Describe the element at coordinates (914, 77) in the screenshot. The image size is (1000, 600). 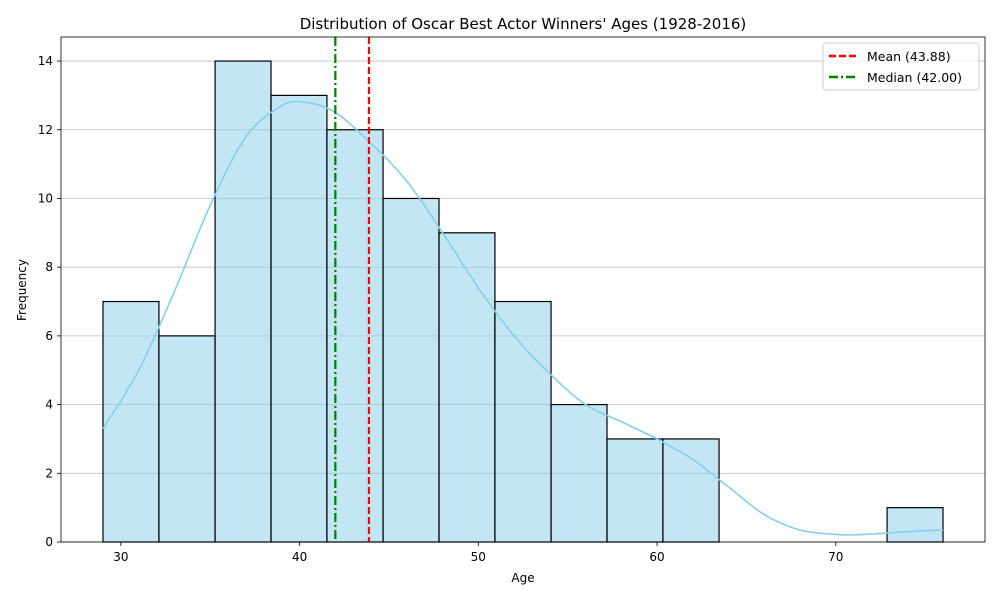
I see `legend-median-label: Median (42.00)` at that location.